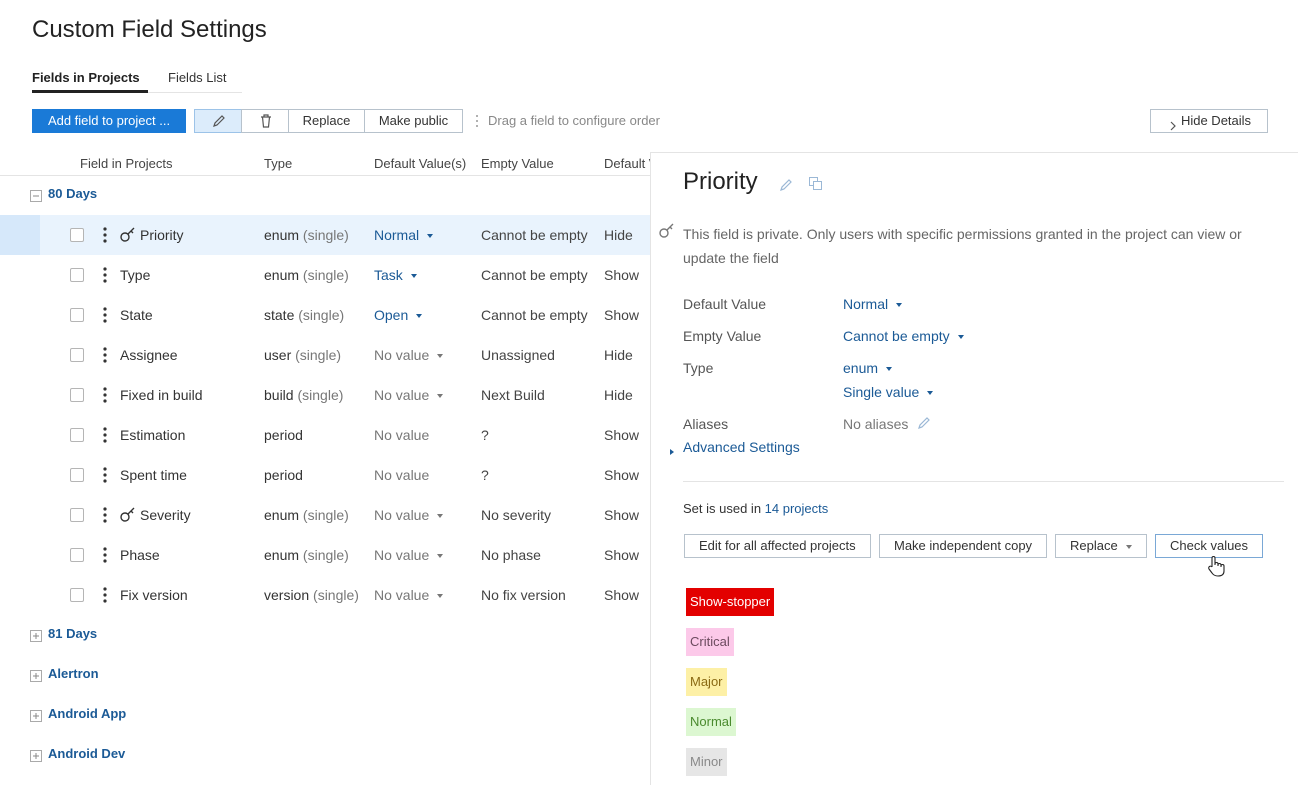 This screenshot has height=785, width=1298. What do you see at coordinates (618, 395) in the screenshot?
I see `visibility: Hide` at bounding box center [618, 395].